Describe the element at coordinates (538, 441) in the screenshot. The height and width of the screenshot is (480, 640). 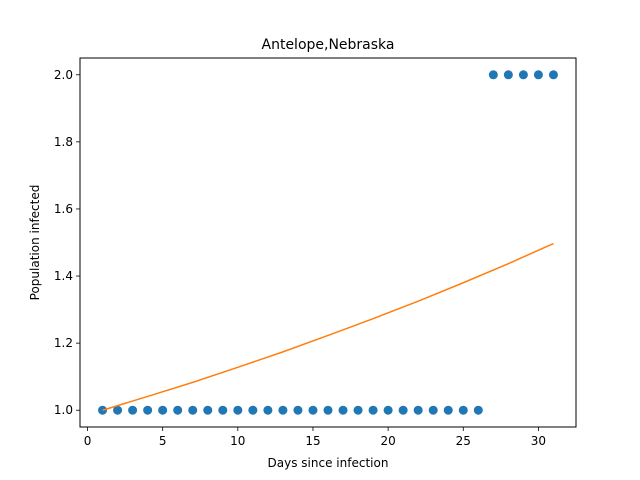
I see `x-tick-label: 30` at that location.